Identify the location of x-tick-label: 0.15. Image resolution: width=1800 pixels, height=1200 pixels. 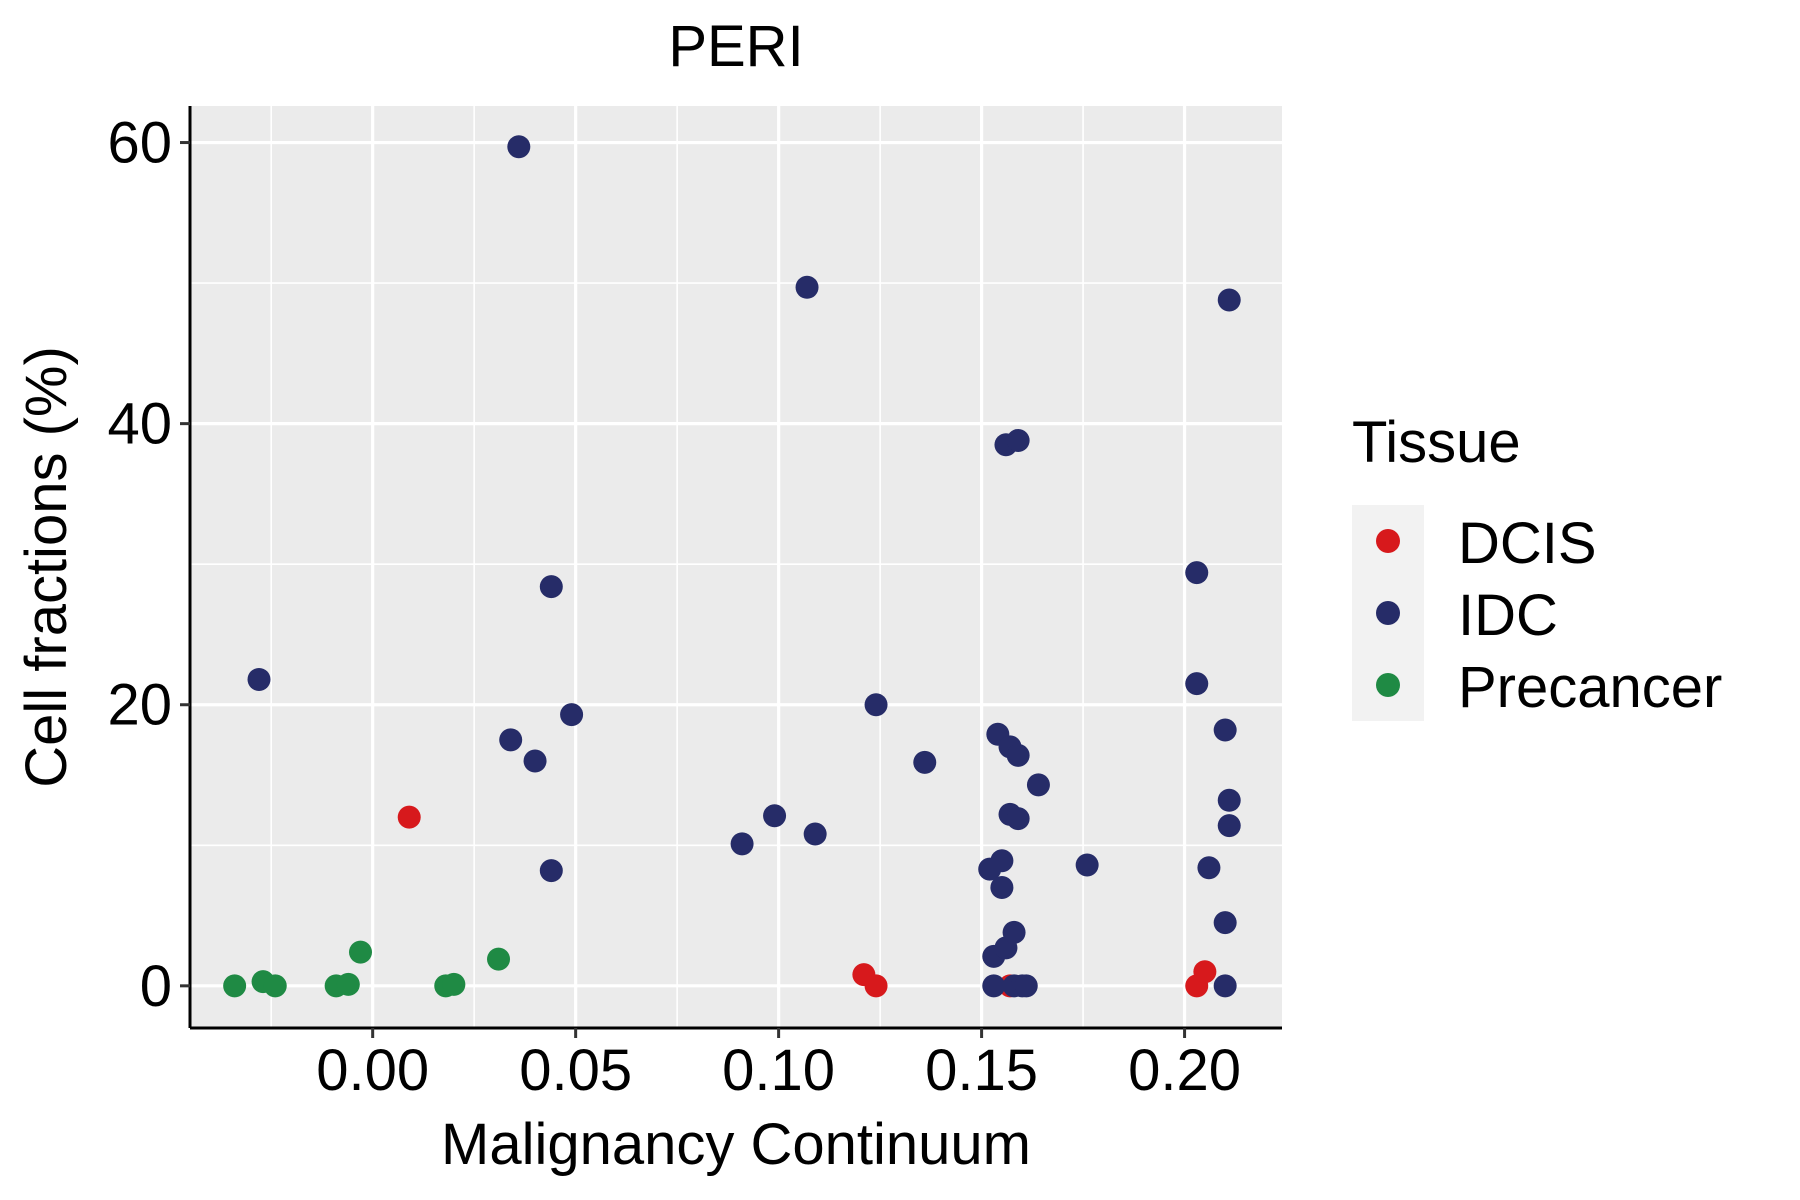
(981, 1070).